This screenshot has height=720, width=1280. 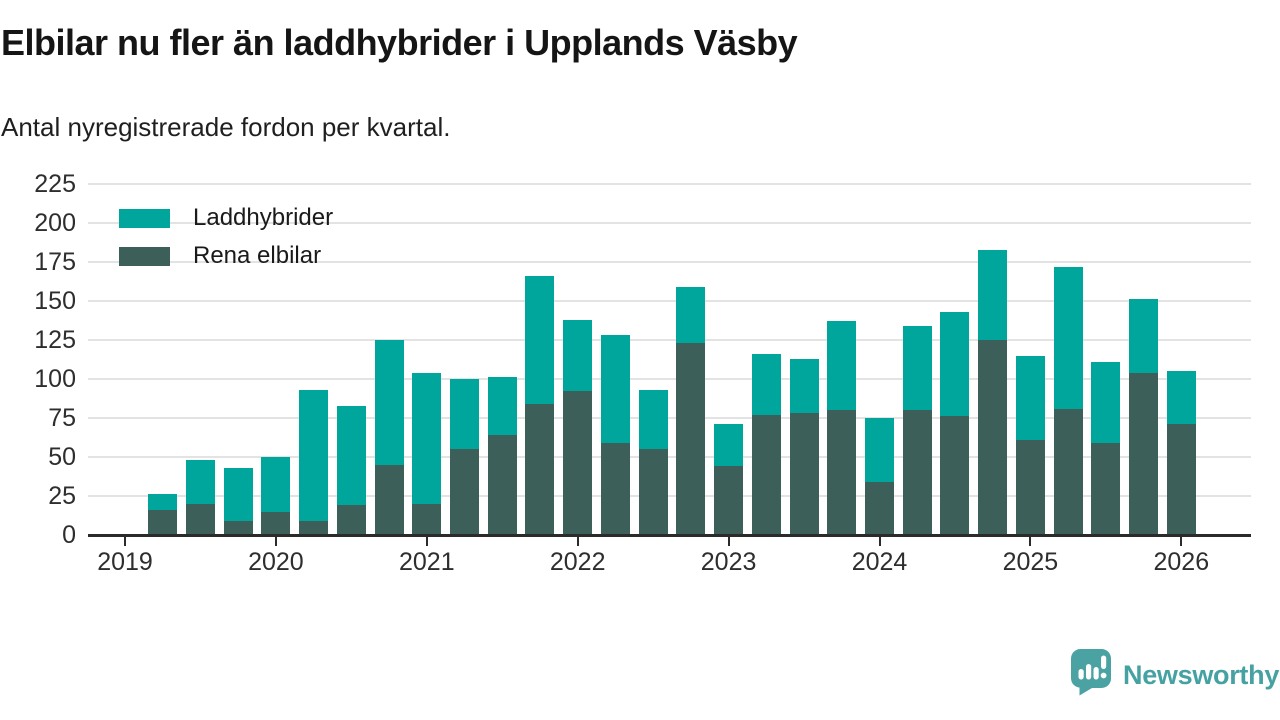 What do you see at coordinates (502, 406) in the screenshot?
I see `bar-segment-laddhybrider-2021-q3` at bounding box center [502, 406].